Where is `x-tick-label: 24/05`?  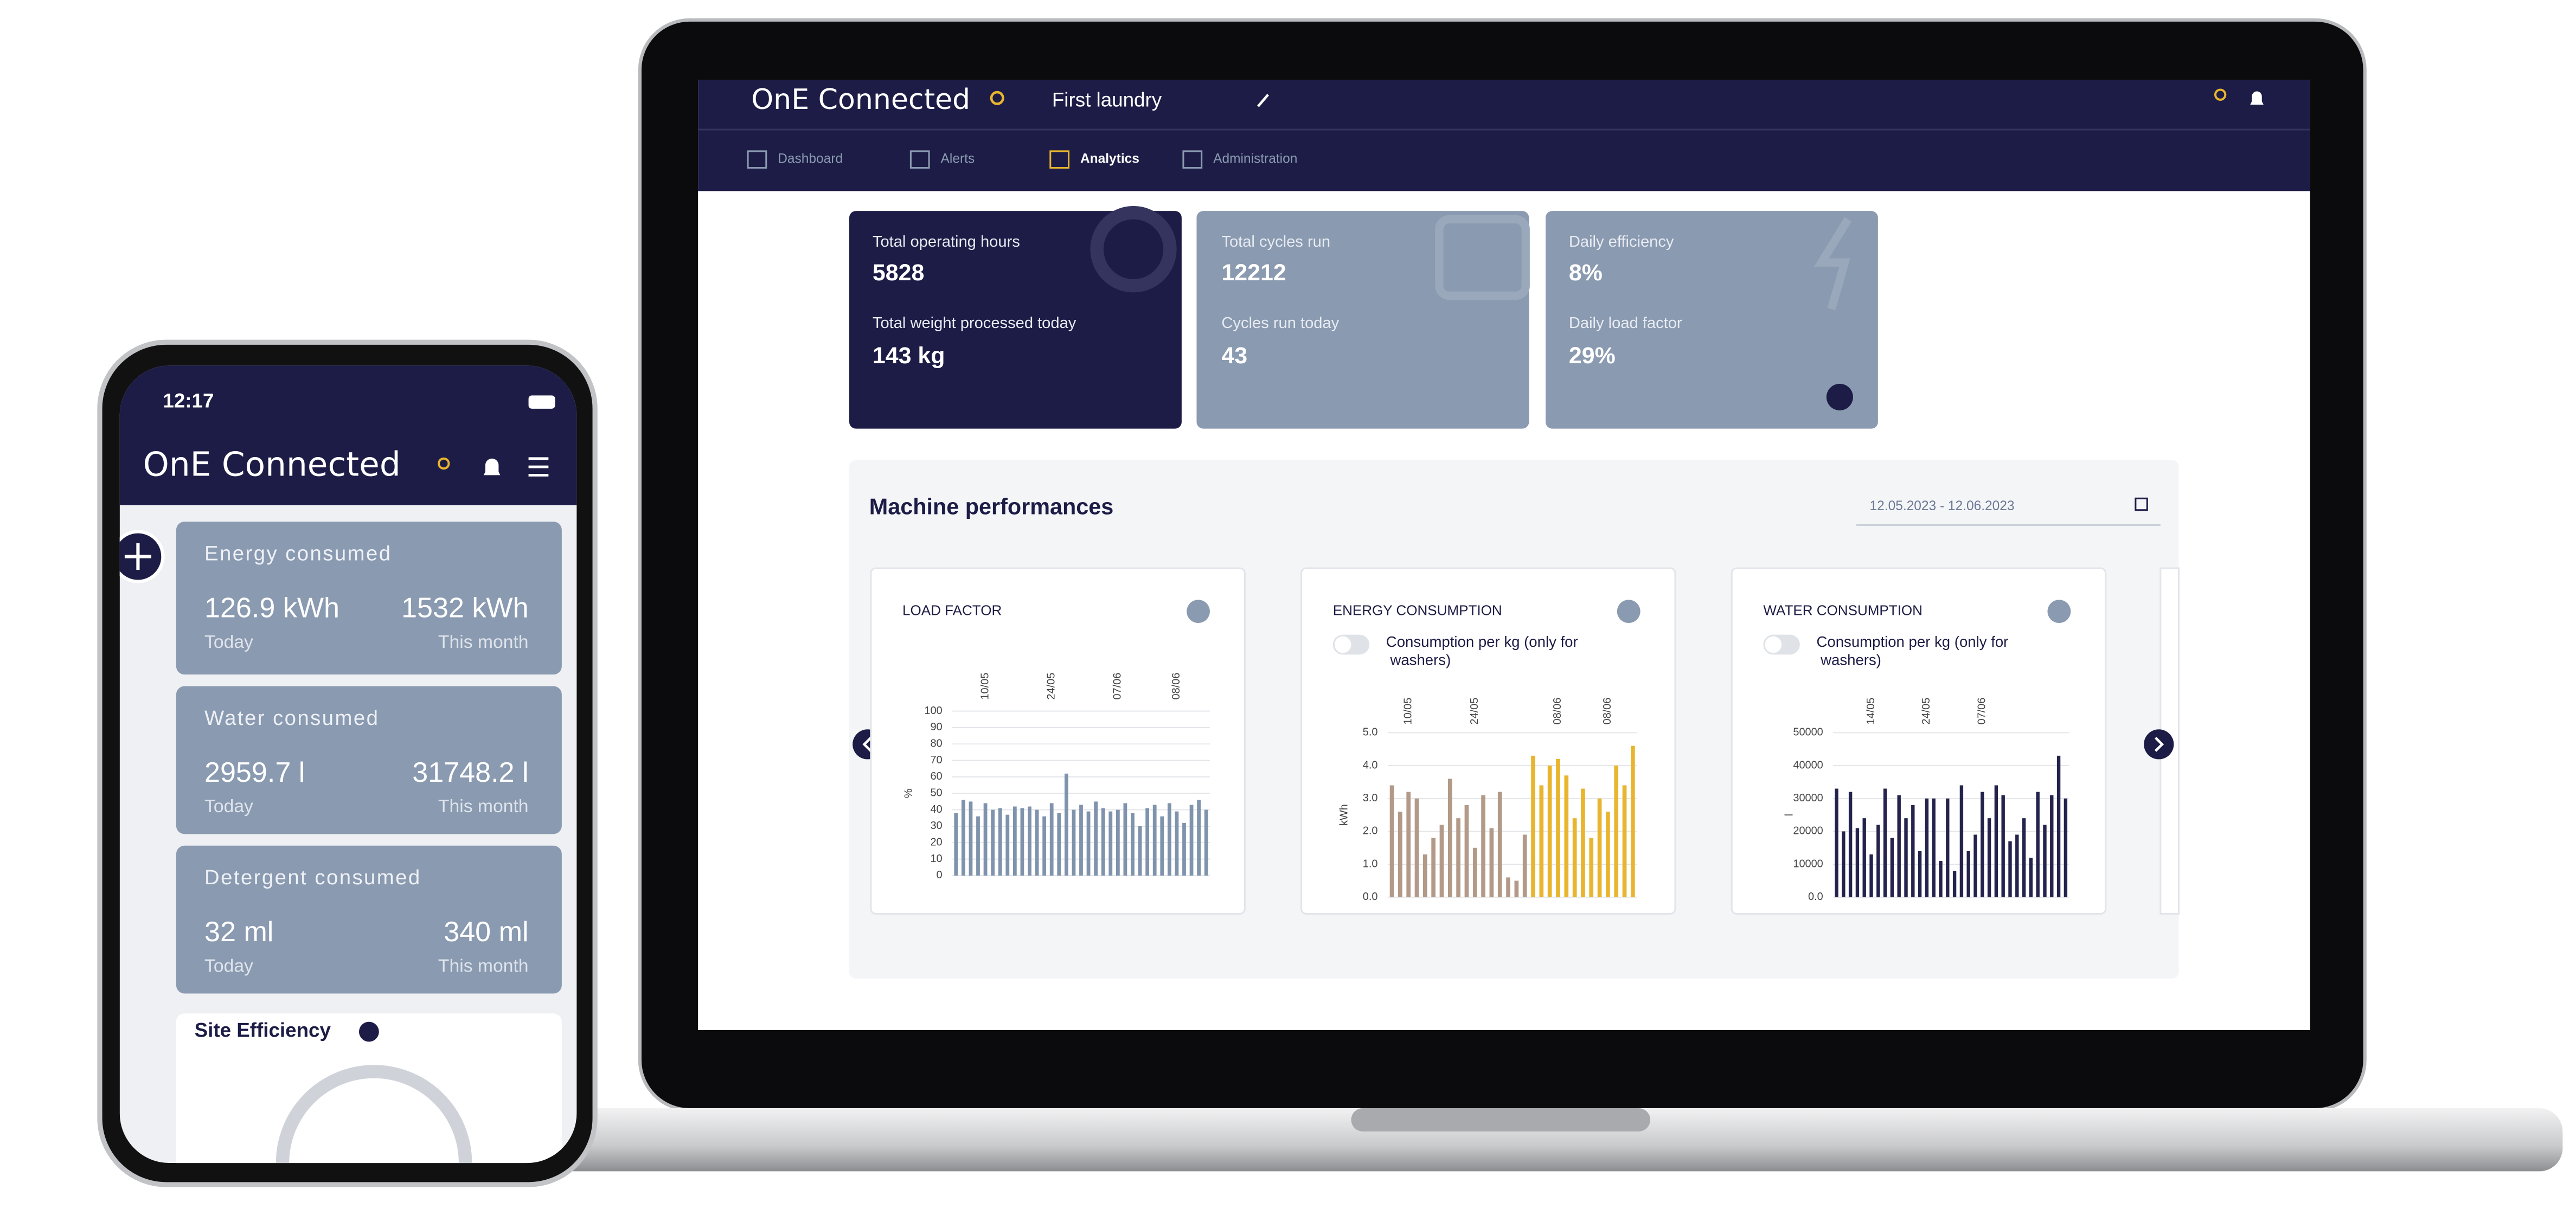
x-tick-label: 24/05 is located at coordinates (1926, 711).